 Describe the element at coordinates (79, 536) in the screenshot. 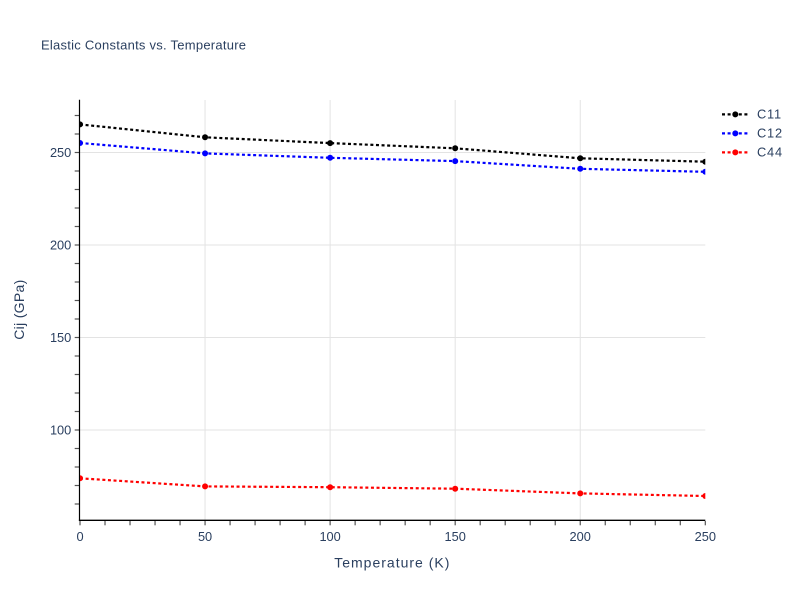

I see `svg-text: 0` at that location.